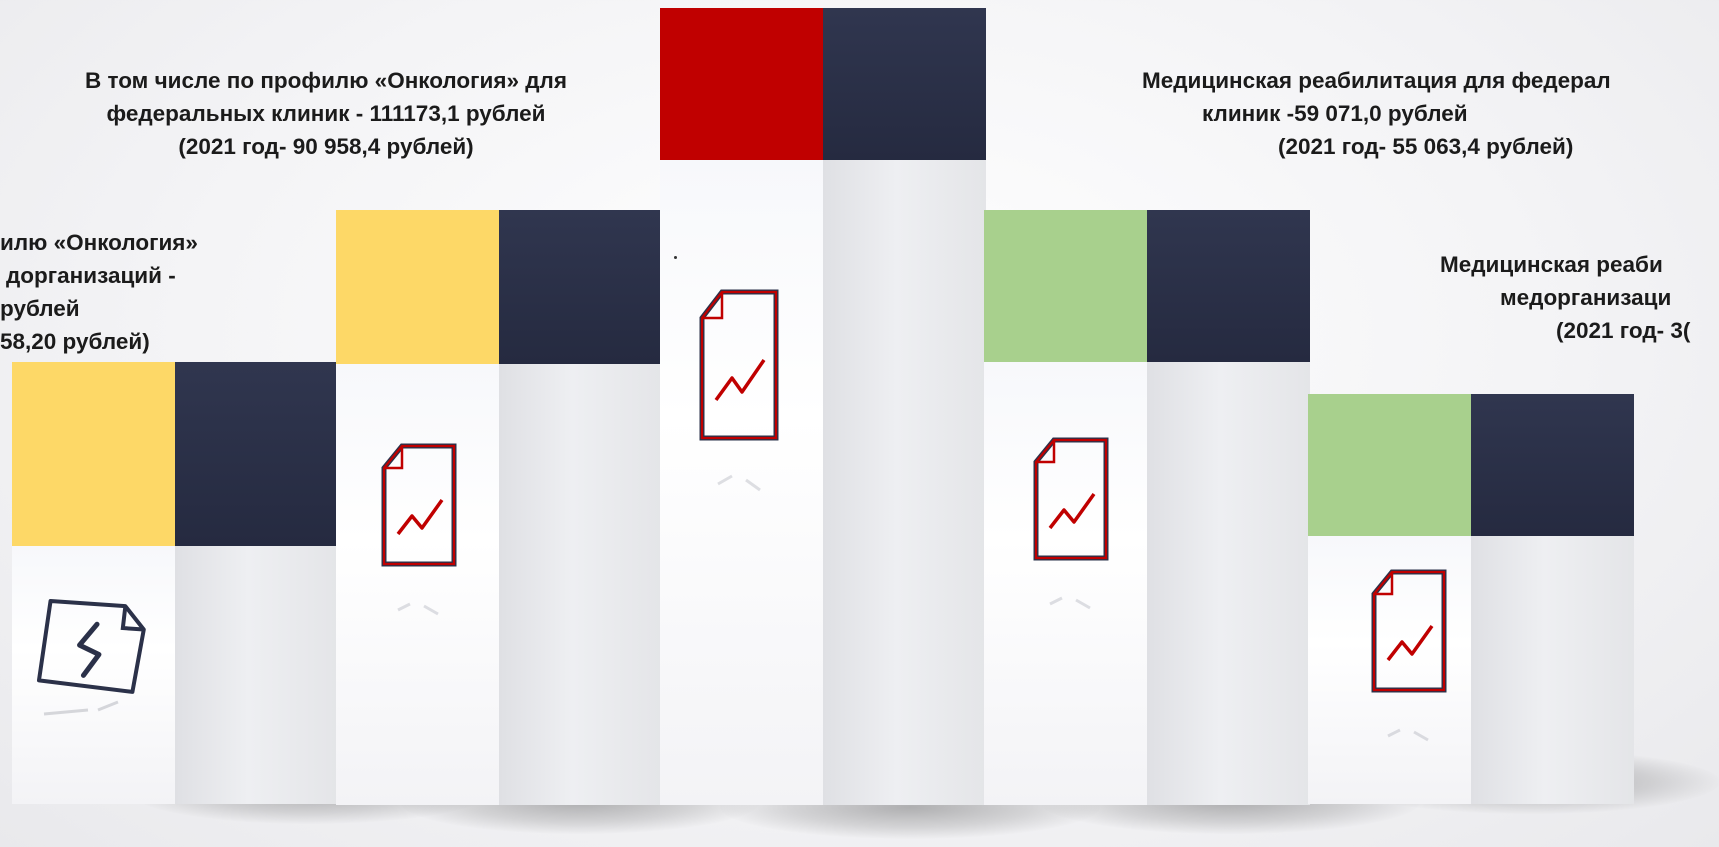 This screenshot has width=1719, height=847. I want to click on caption-line: Медицинская реаби, so click(1551, 264).